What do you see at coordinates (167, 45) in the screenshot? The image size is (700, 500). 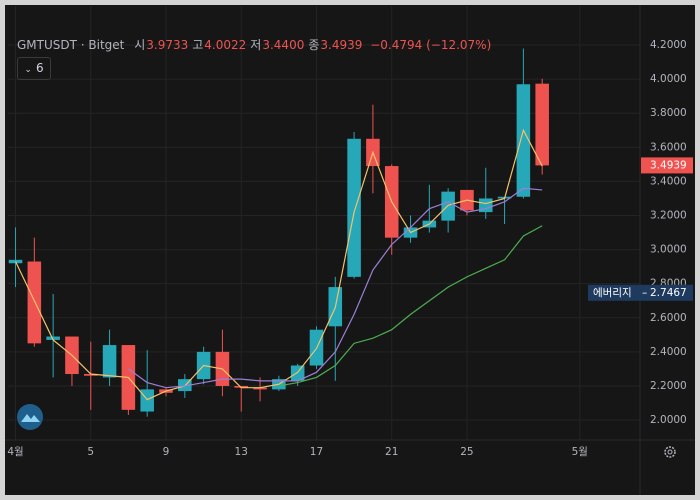 I see `ohlc-value: 3.9733` at bounding box center [167, 45].